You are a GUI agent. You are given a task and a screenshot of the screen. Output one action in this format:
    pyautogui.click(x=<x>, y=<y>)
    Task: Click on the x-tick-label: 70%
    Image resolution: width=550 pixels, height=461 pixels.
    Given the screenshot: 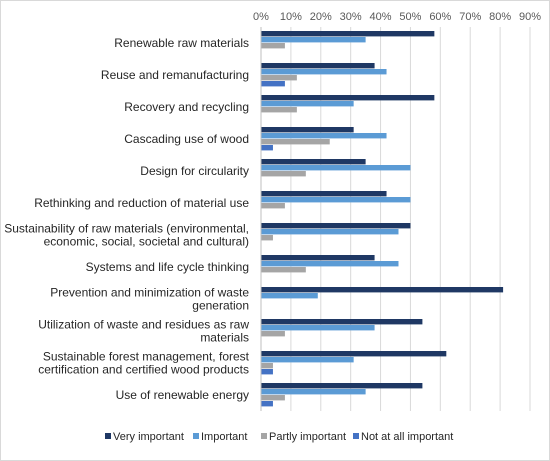 What is the action you would take?
    pyautogui.click(x=470, y=17)
    